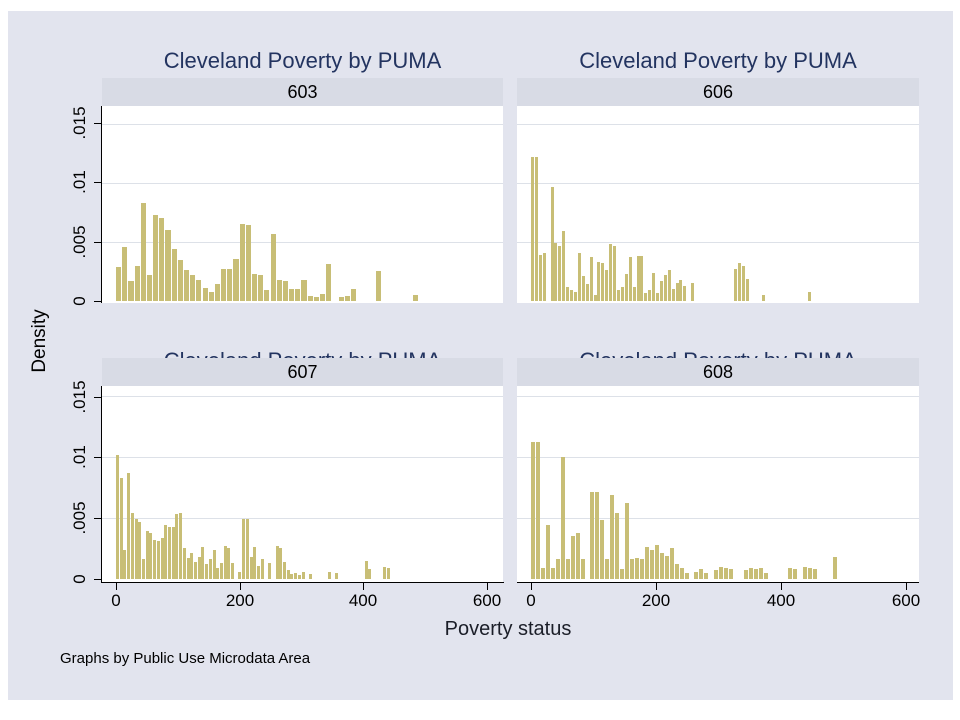  I want to click on puma-header-603: 603, so click(302, 92).